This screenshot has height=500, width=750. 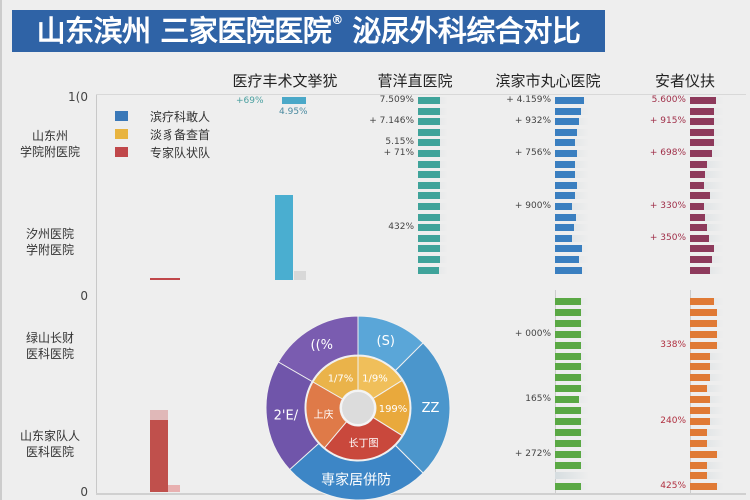 I want to click on row-label: 山东州 学院附医院, so click(x=49, y=144).